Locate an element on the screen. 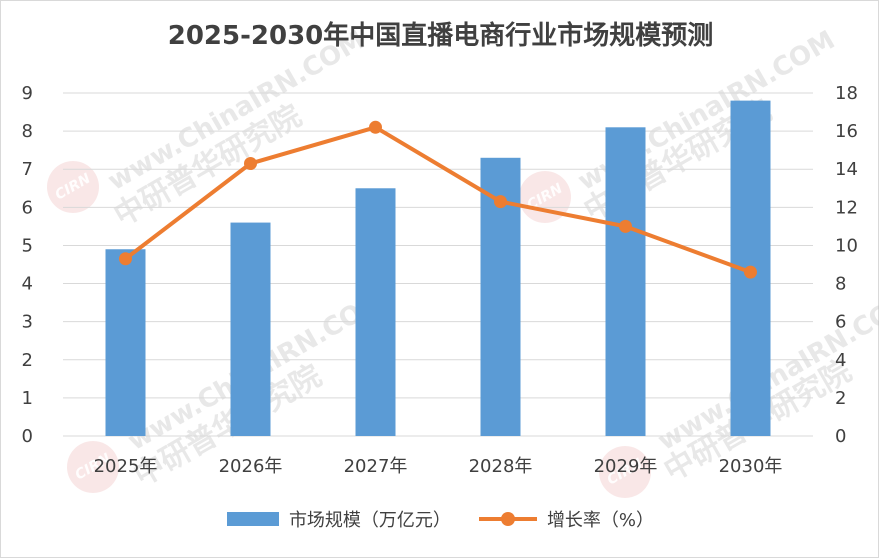 The width and height of the screenshot is (879, 559). x-tick-label: 2029年 is located at coordinates (626, 466).